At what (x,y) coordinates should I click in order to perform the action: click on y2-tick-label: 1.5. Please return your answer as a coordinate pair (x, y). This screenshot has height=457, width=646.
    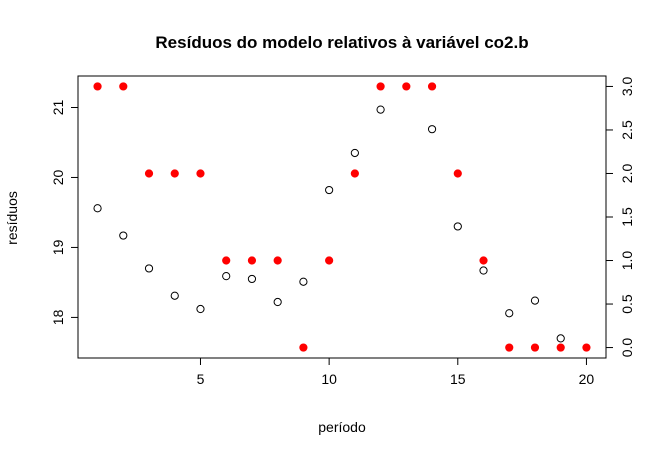
    Looking at the image, I should click on (627, 217).